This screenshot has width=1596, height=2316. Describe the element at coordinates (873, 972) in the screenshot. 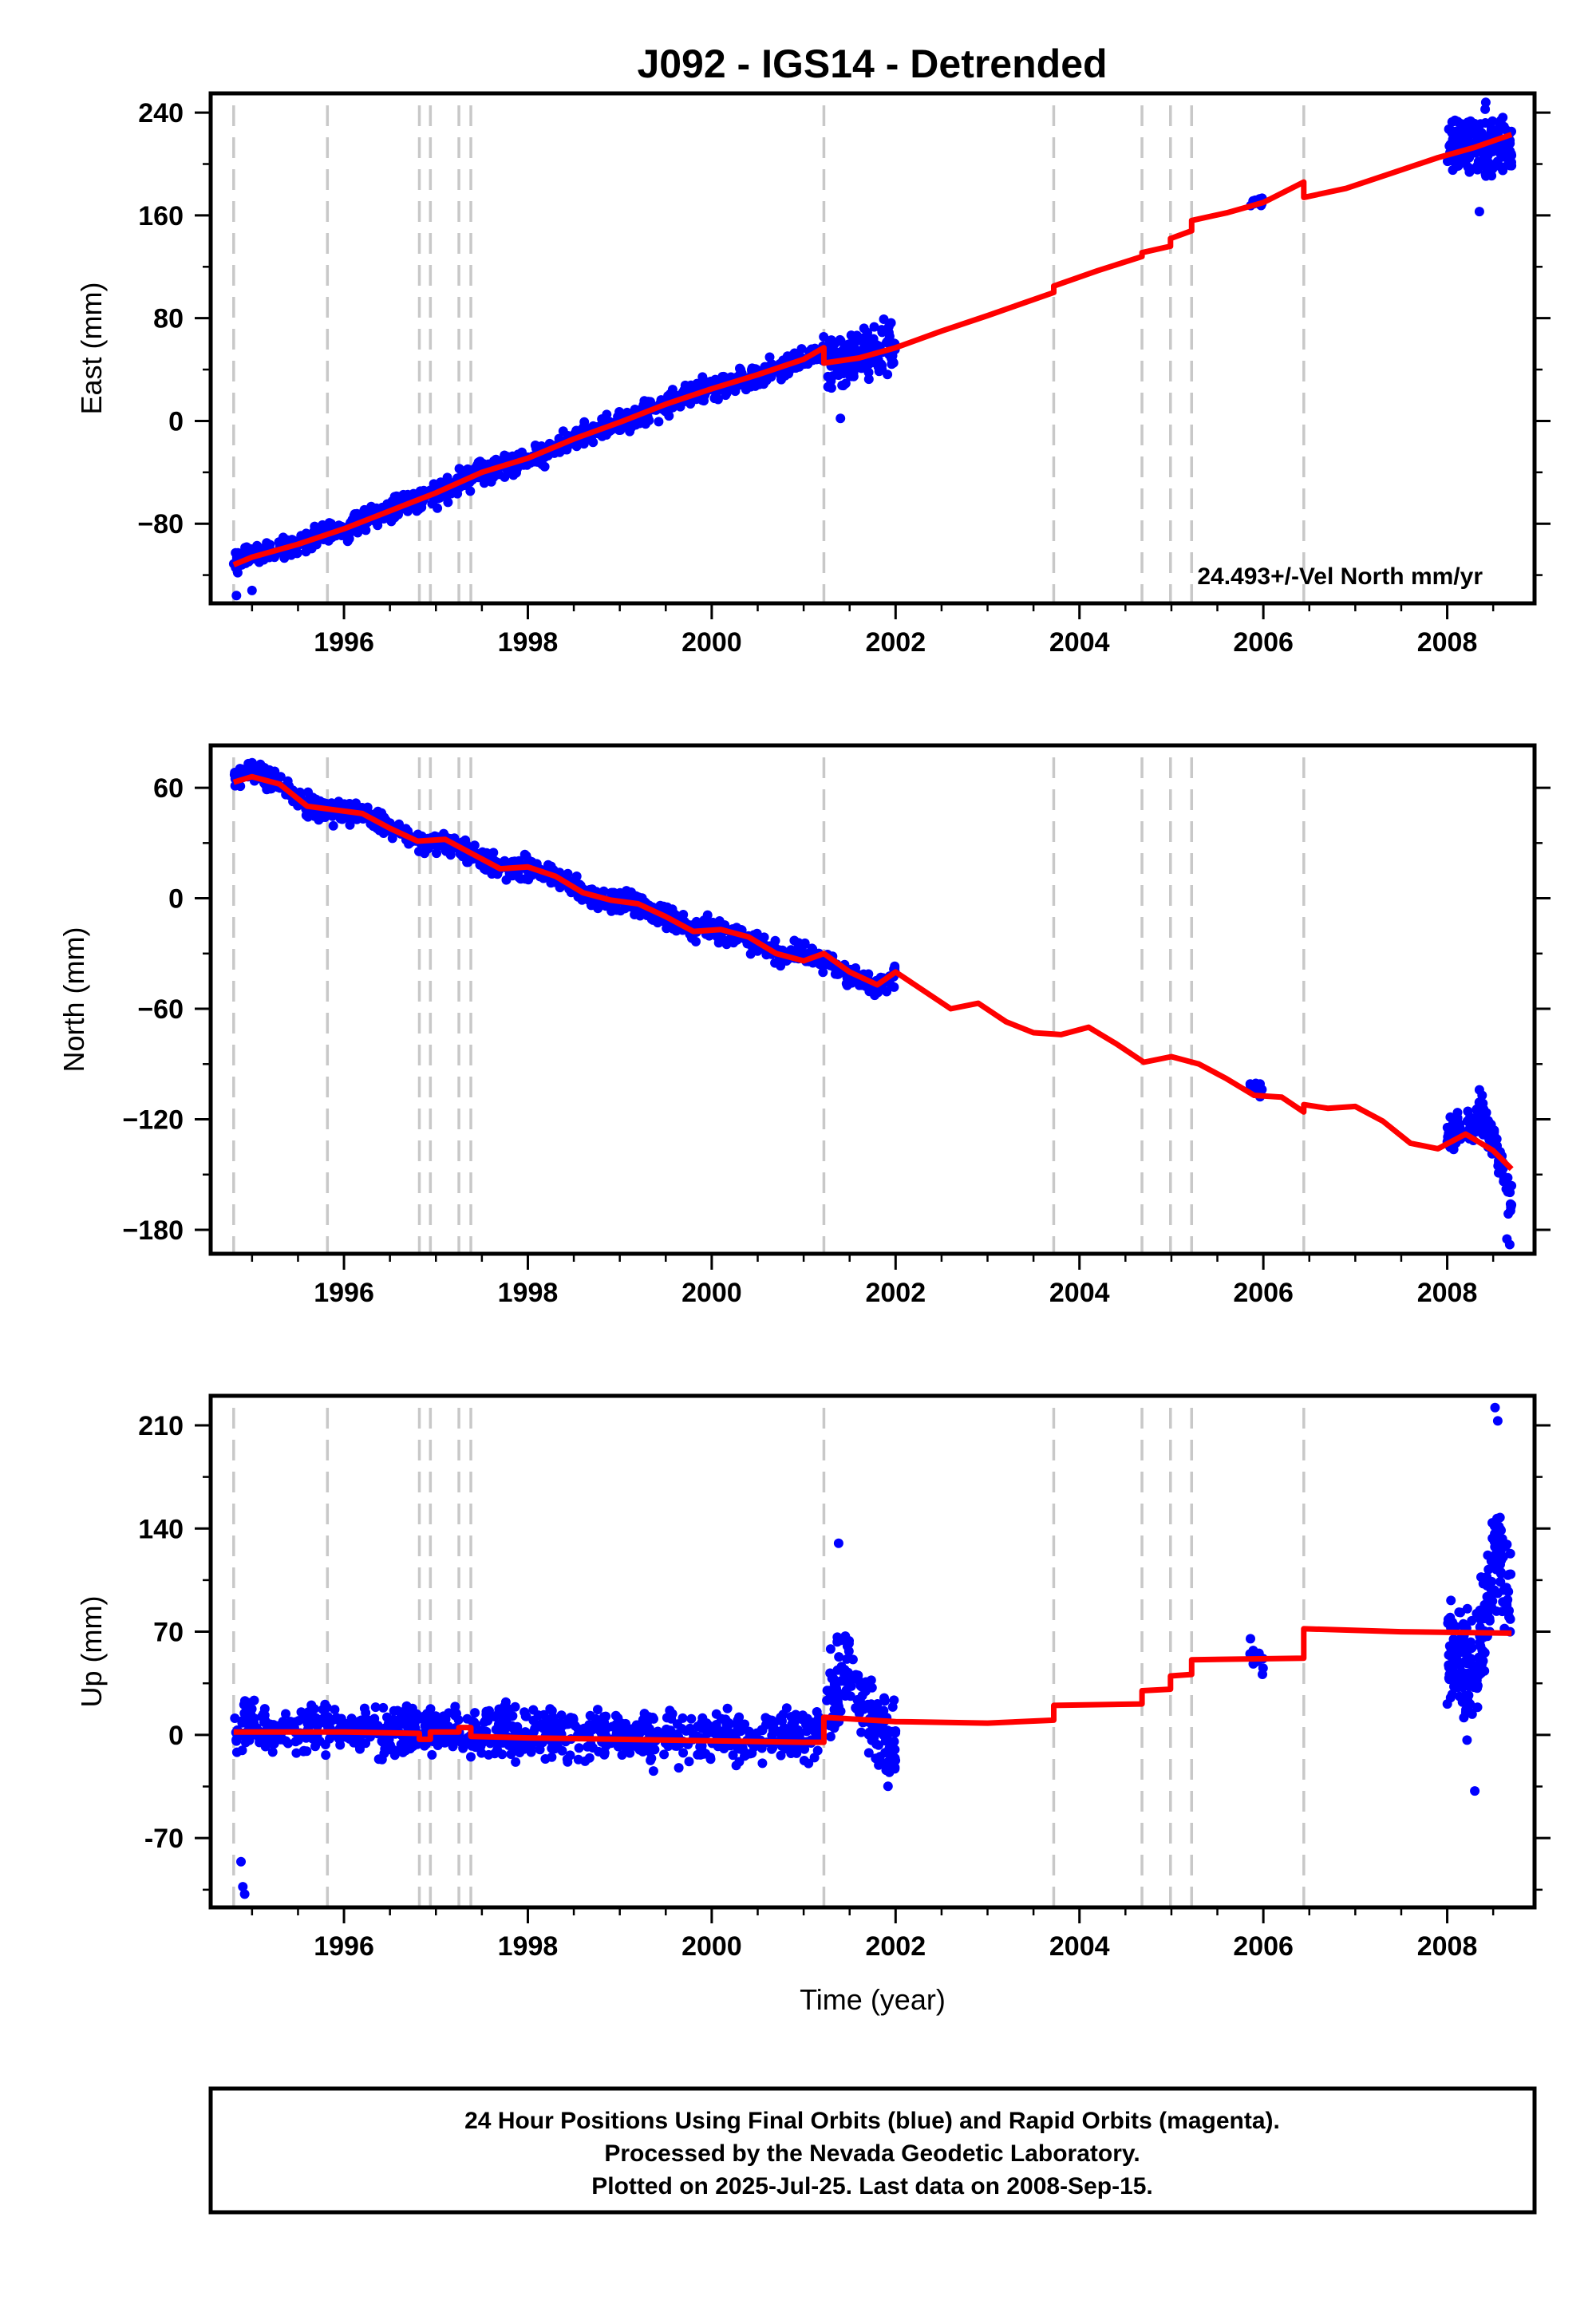

I see `model-line` at that location.